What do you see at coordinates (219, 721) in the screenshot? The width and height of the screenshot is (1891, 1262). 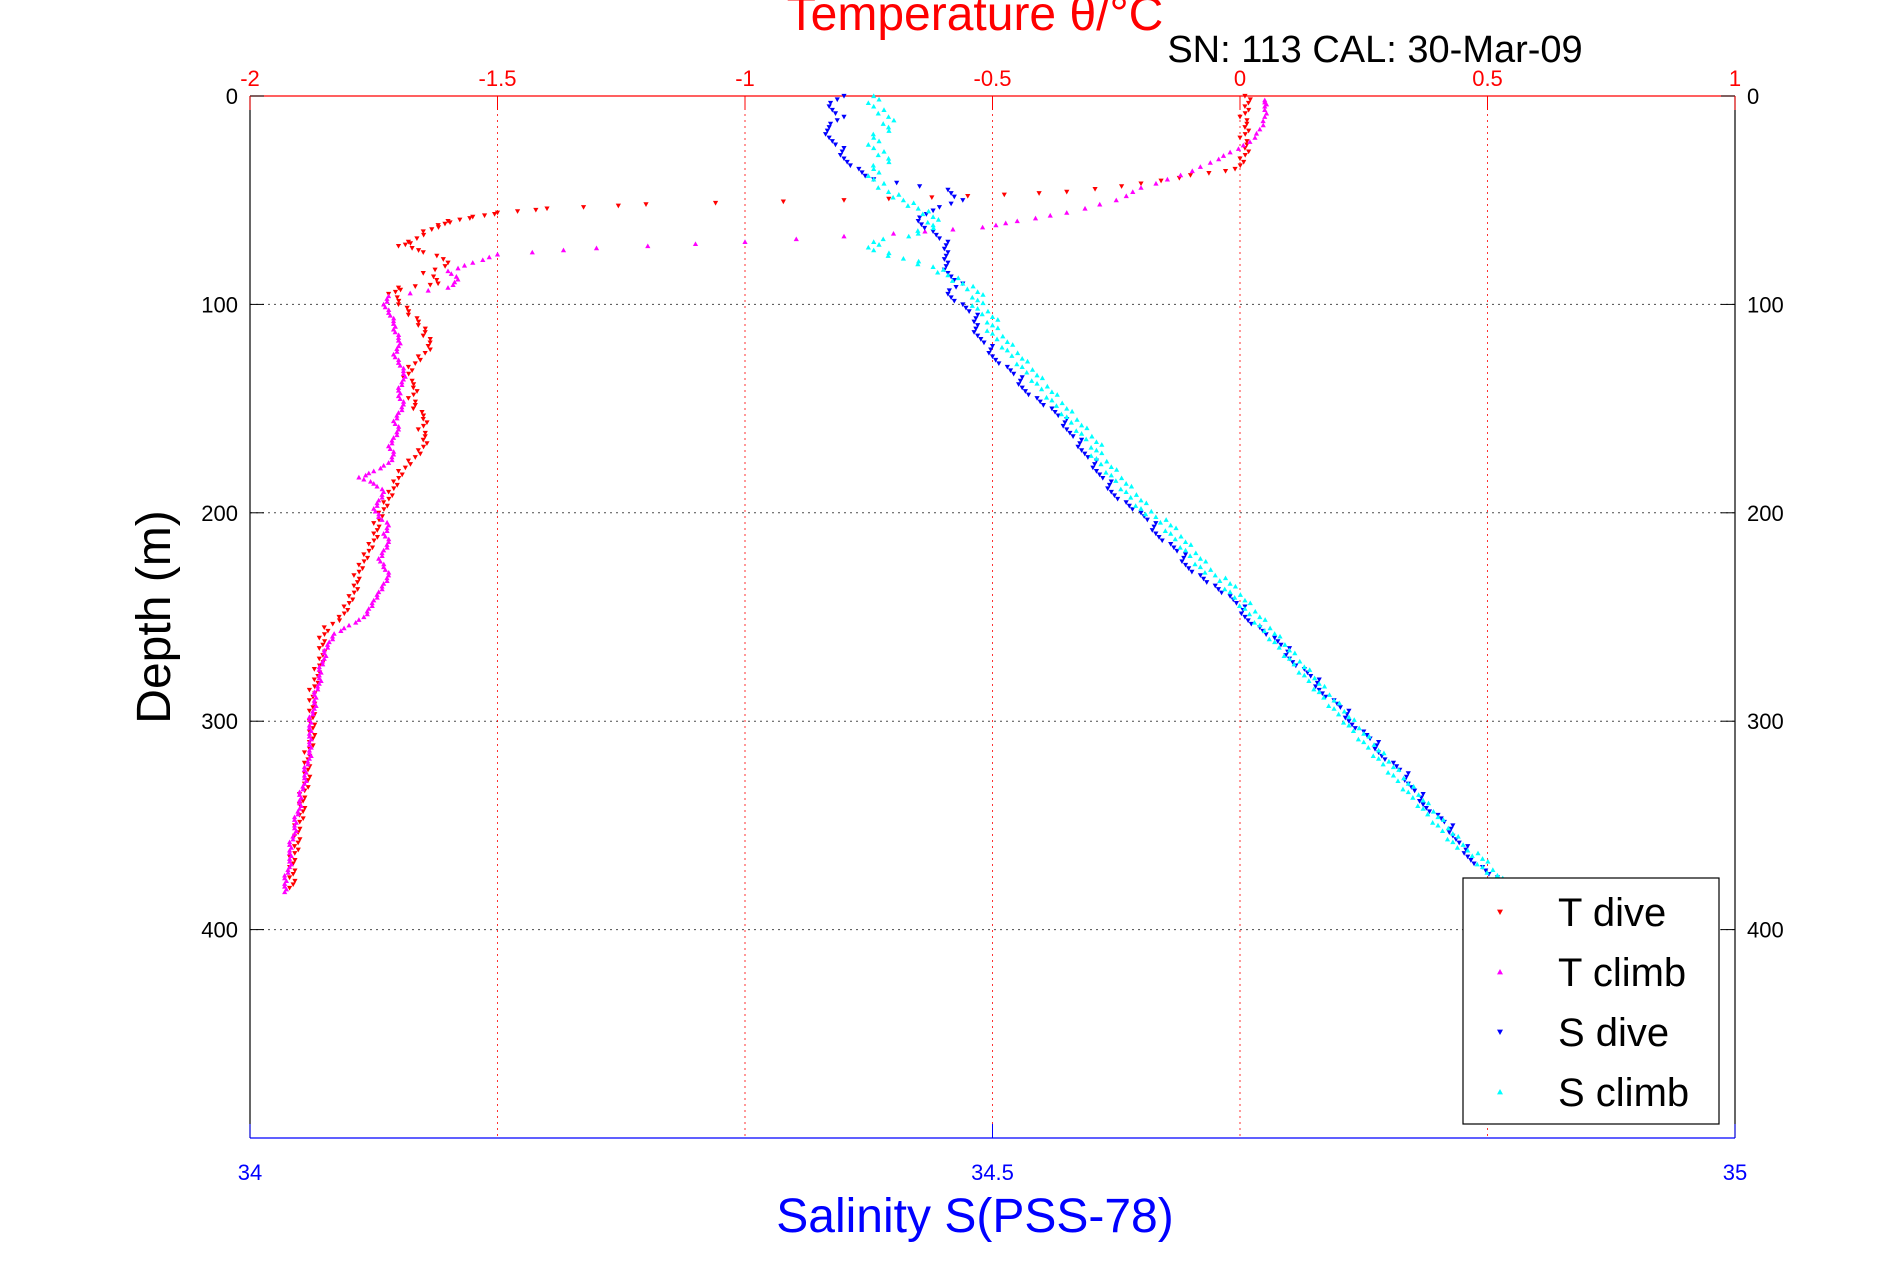 I see `y-tick-label-left: 300` at bounding box center [219, 721].